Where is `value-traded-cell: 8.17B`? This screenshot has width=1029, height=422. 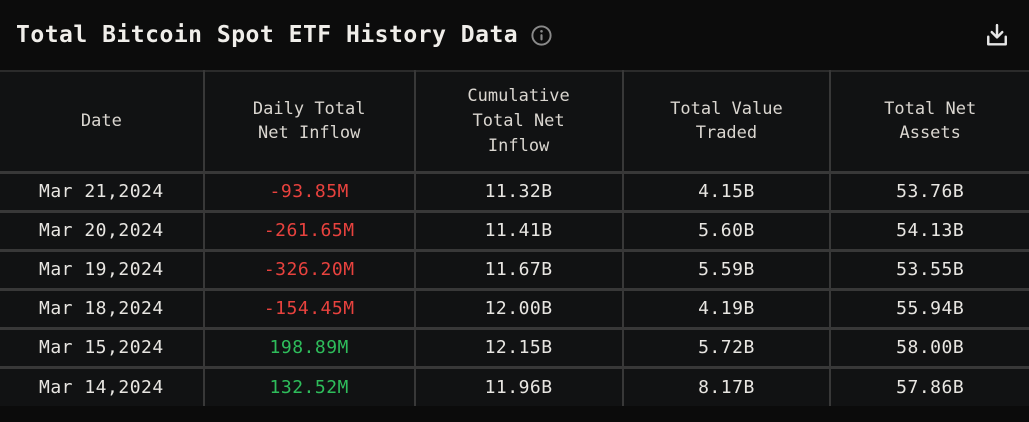 value-traded-cell: 8.17B is located at coordinates (726, 386).